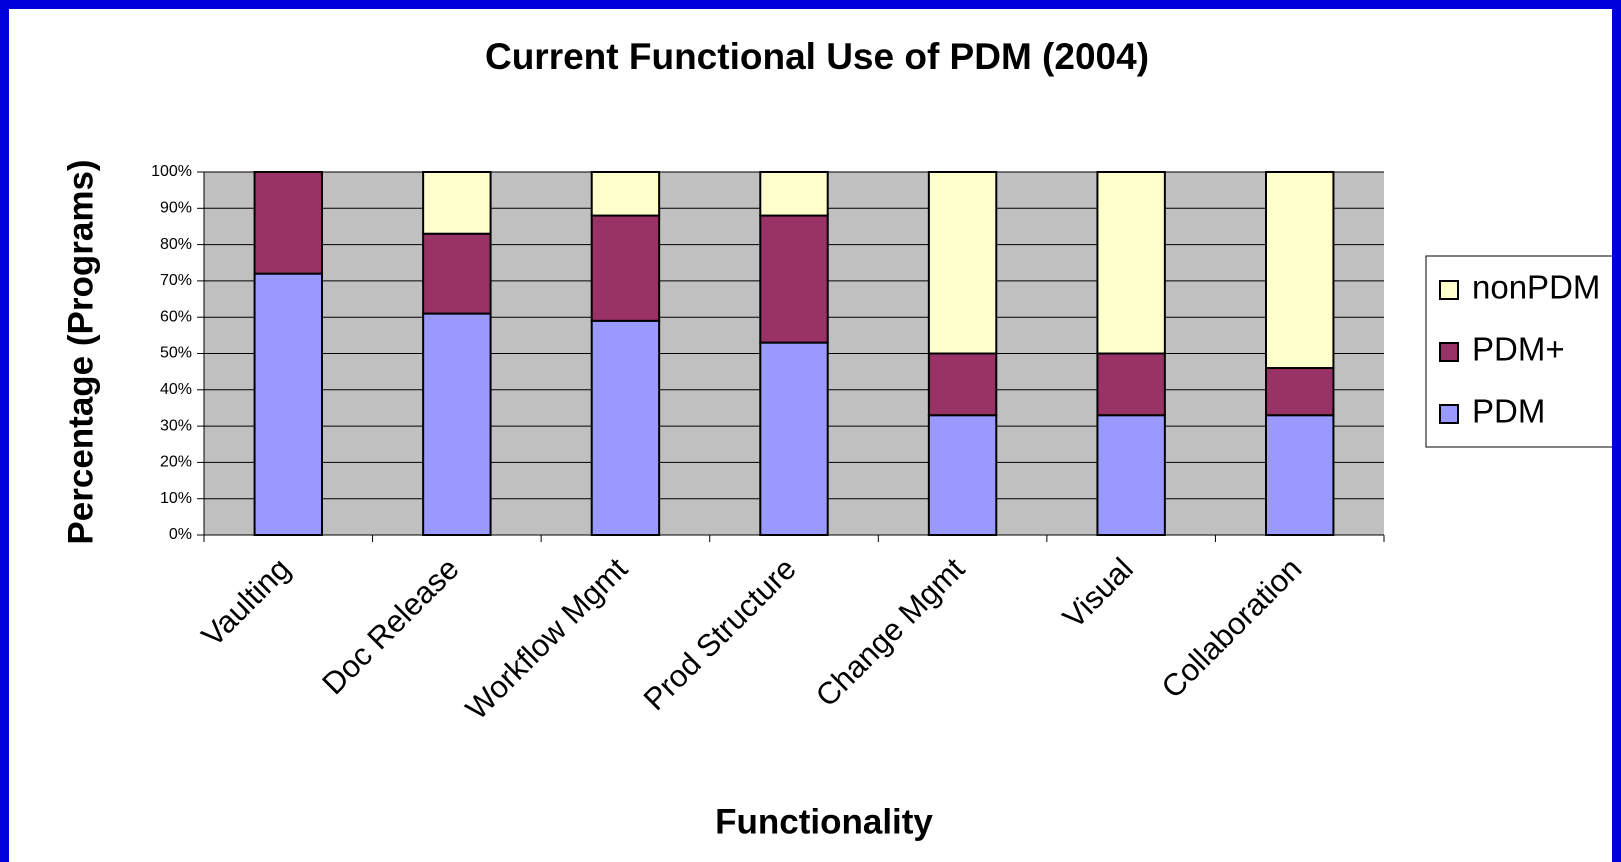 This screenshot has height=862, width=1621. What do you see at coordinates (176, 208) in the screenshot?
I see `y-tick-label: 90%` at bounding box center [176, 208].